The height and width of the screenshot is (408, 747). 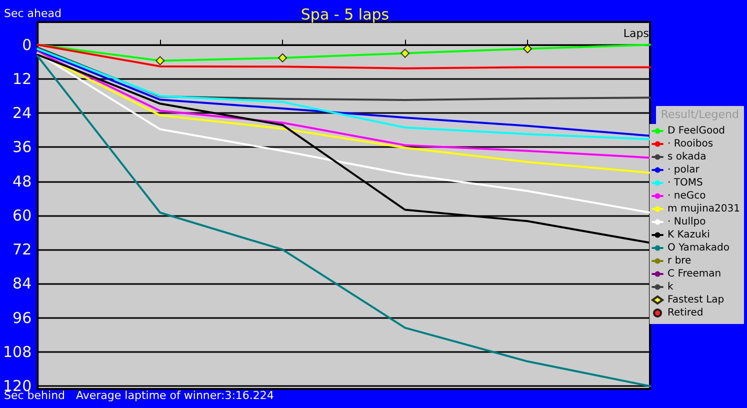 I want to click on y-tick-label: 12, so click(x=22, y=79).